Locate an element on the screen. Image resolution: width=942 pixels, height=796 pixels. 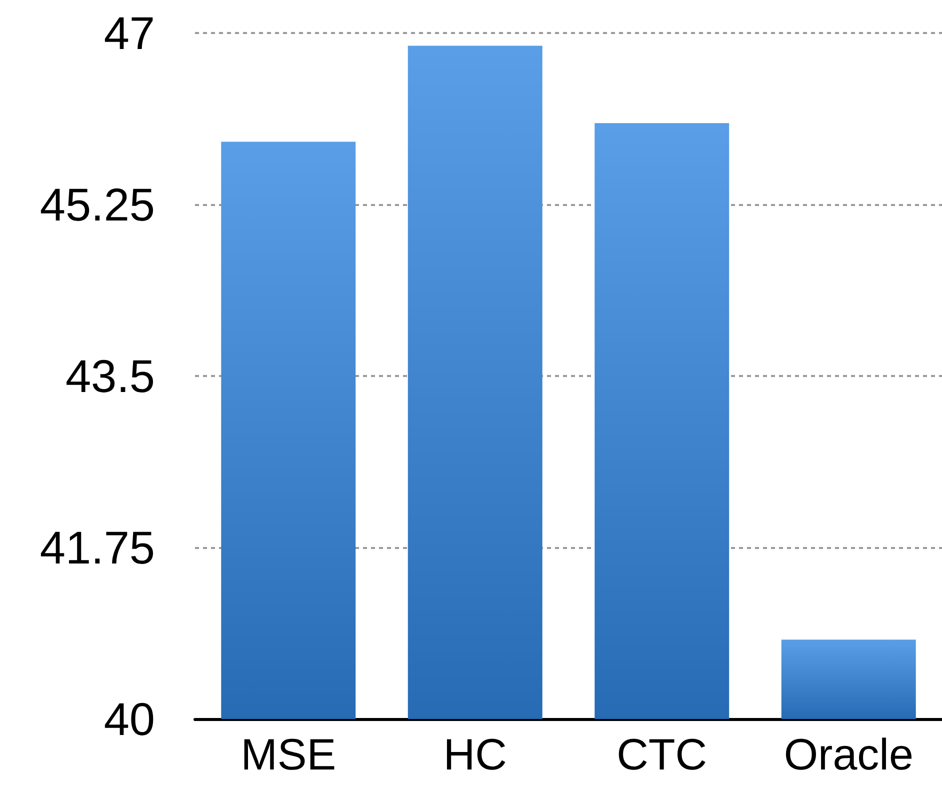
x-tick-label: HC is located at coordinates (475, 755).